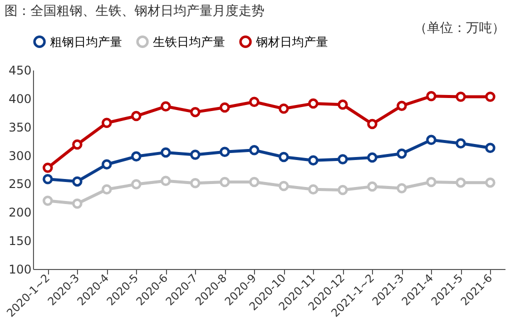 Image resolution: width=515 pixels, height=324 pixels. I want to click on y-tick-label: 250, so click(20, 184).